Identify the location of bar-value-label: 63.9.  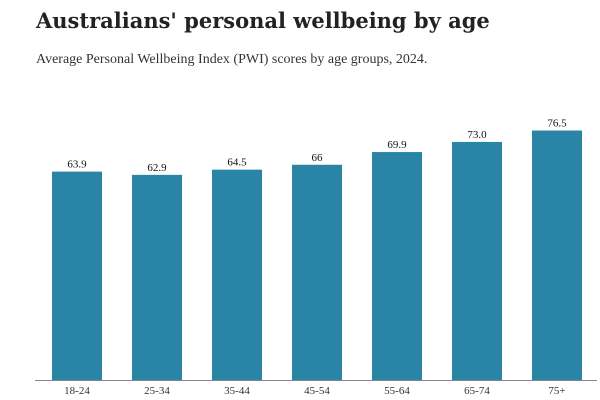
(77, 165).